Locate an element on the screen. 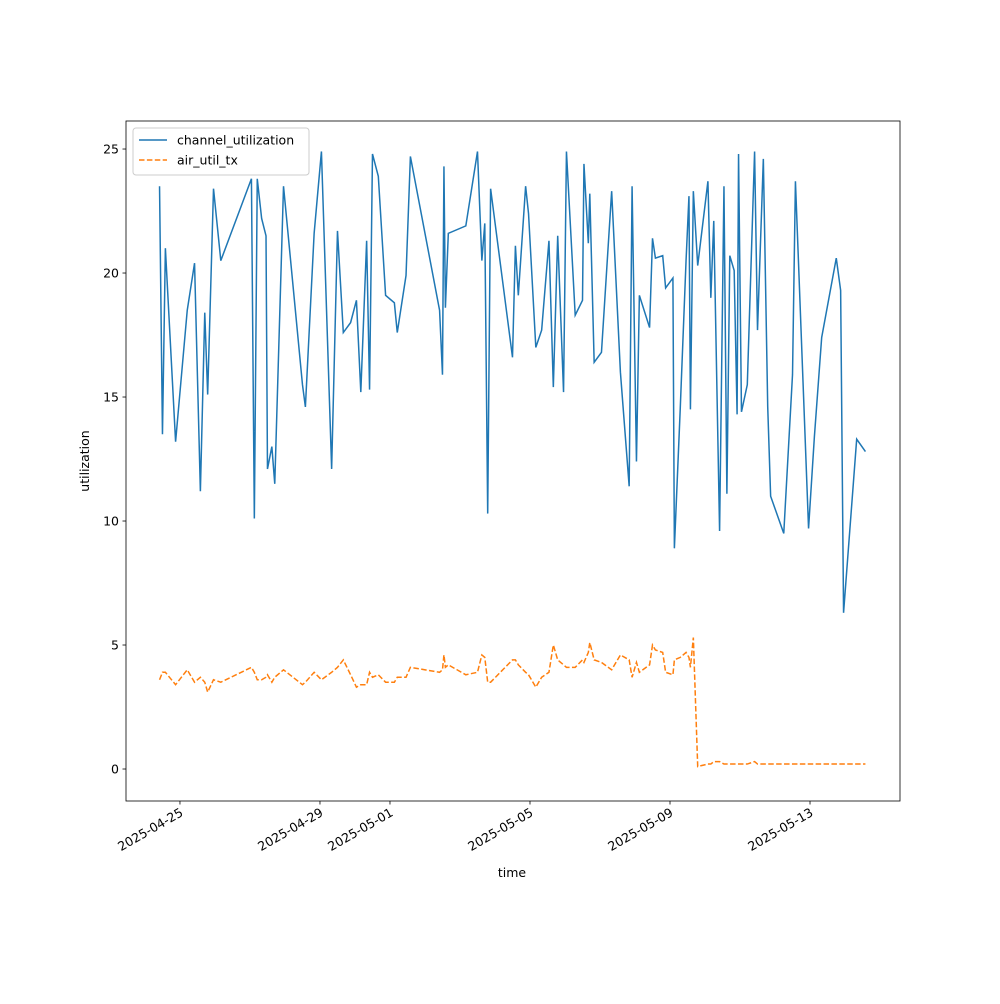 The width and height of the screenshot is (1000, 1004). y-axis-label: utilization is located at coordinates (84, 460).